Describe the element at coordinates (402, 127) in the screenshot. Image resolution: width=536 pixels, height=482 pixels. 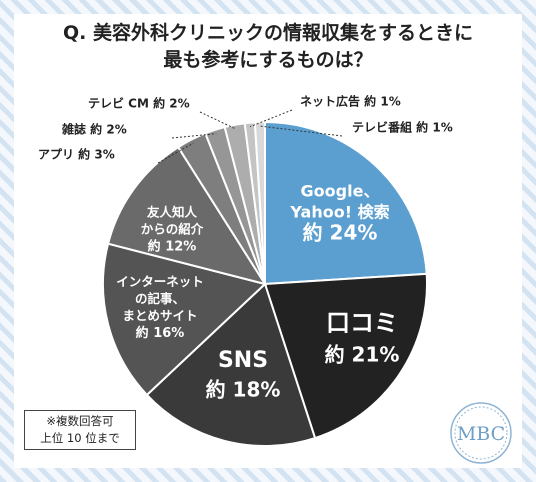
I see `slice-label-tvprog: テレビ番組 約 1%` at that location.